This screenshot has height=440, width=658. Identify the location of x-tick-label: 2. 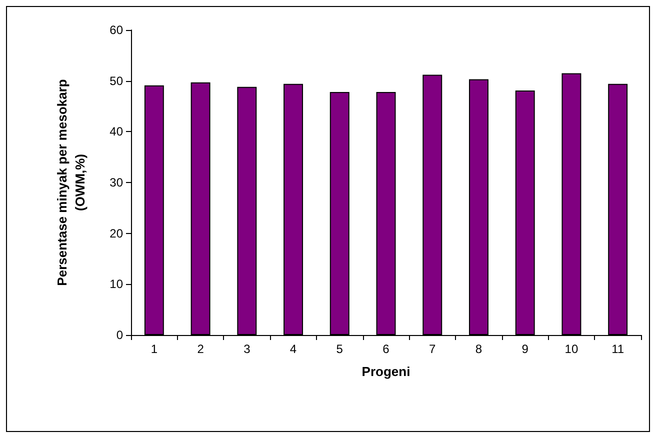
(200, 349).